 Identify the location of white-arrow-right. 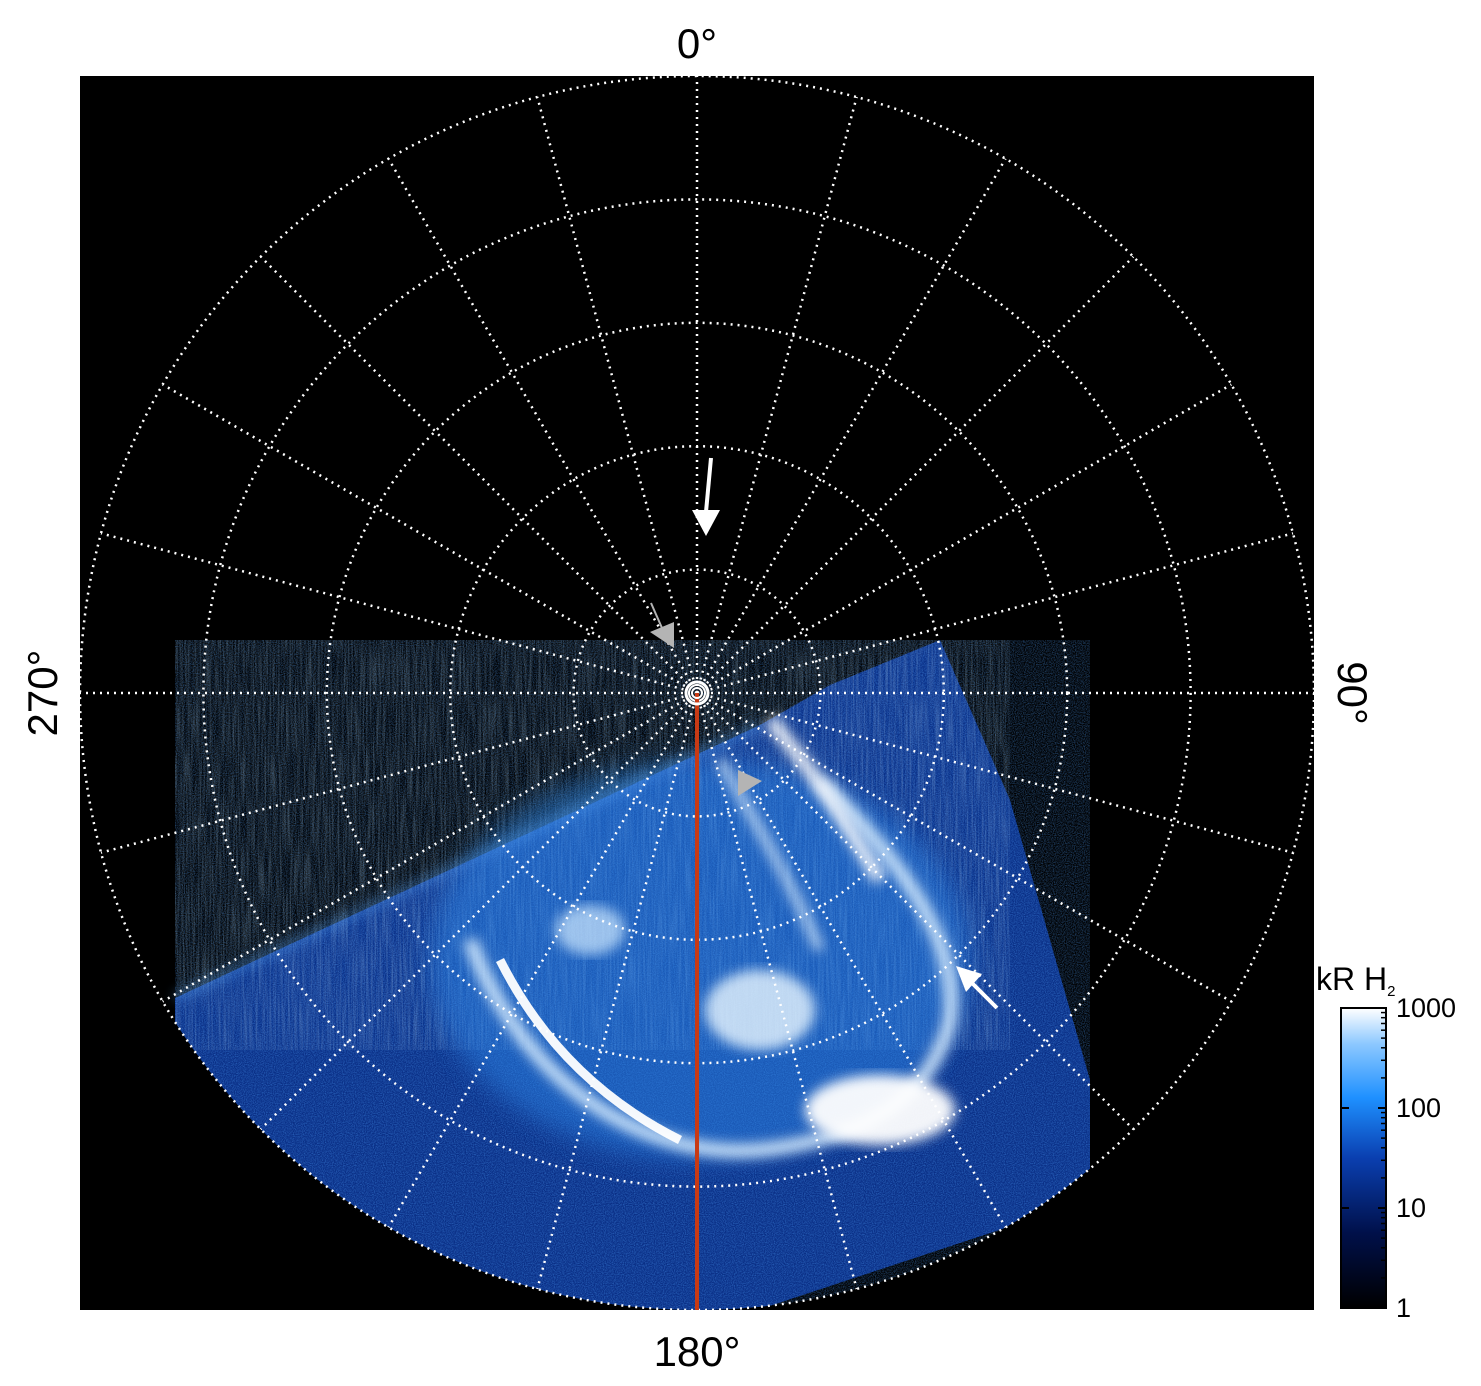
(984, 995).